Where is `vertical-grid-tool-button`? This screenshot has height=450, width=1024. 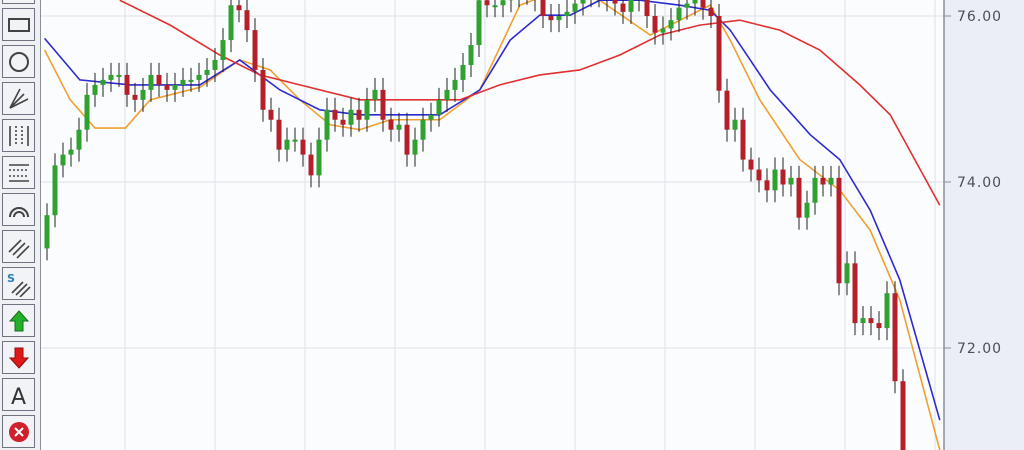
vertical-grid-tool-button is located at coordinates (18, 135).